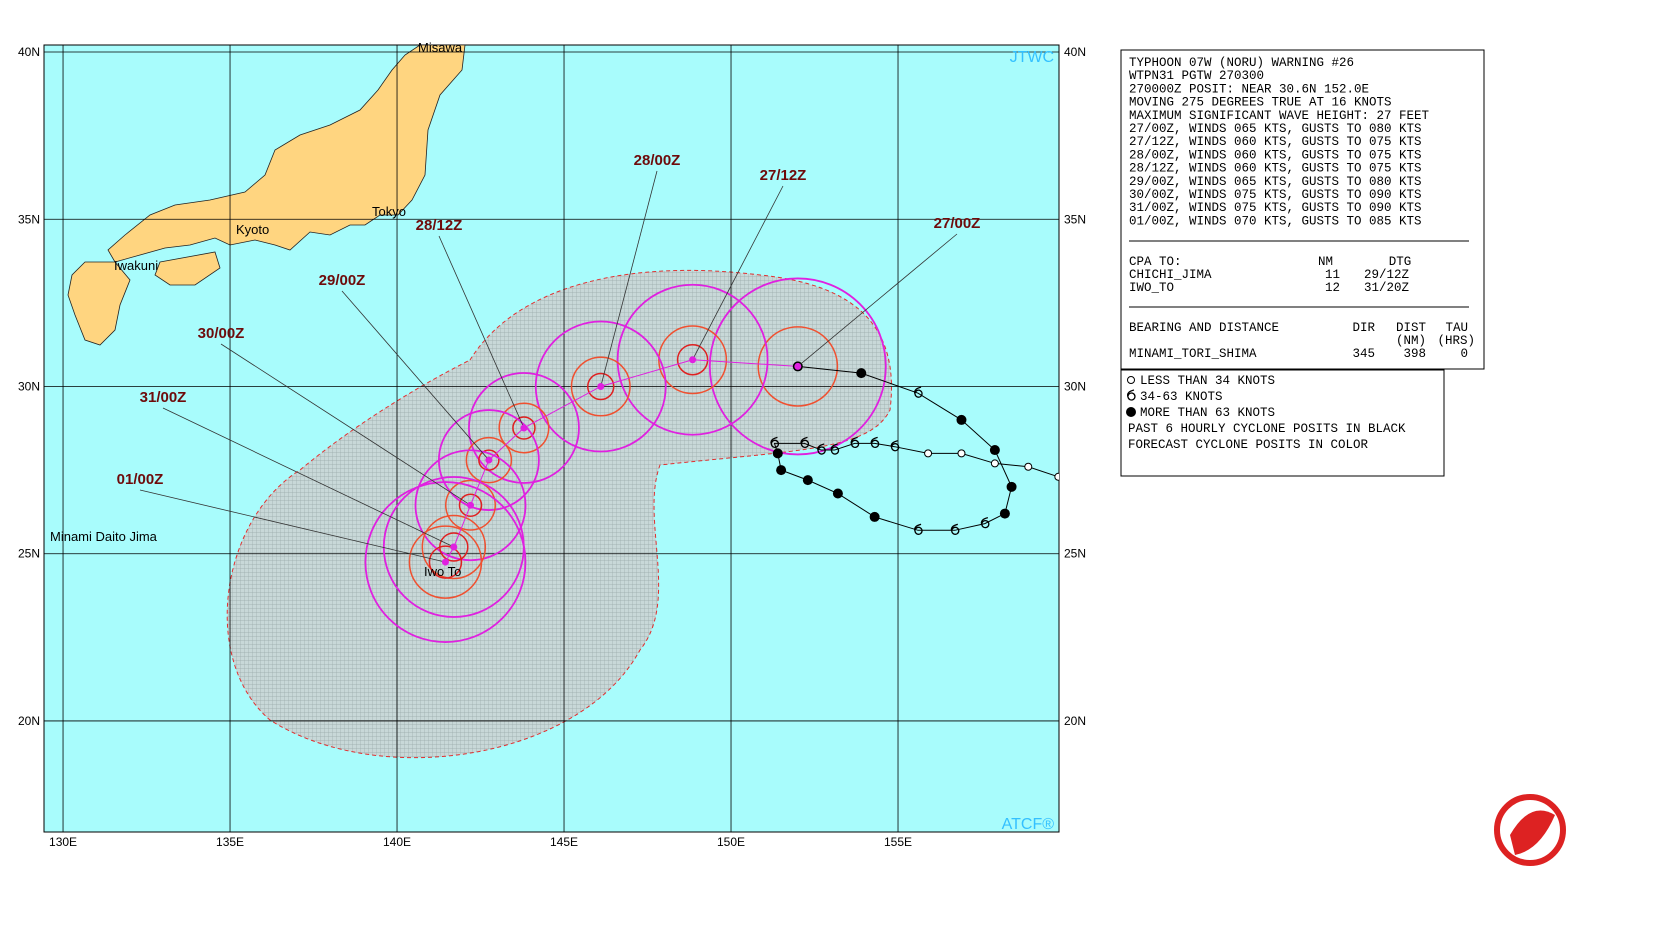 This screenshot has width=1662, height=935. I want to click on forecast-label: 29/00Z, so click(342, 280).